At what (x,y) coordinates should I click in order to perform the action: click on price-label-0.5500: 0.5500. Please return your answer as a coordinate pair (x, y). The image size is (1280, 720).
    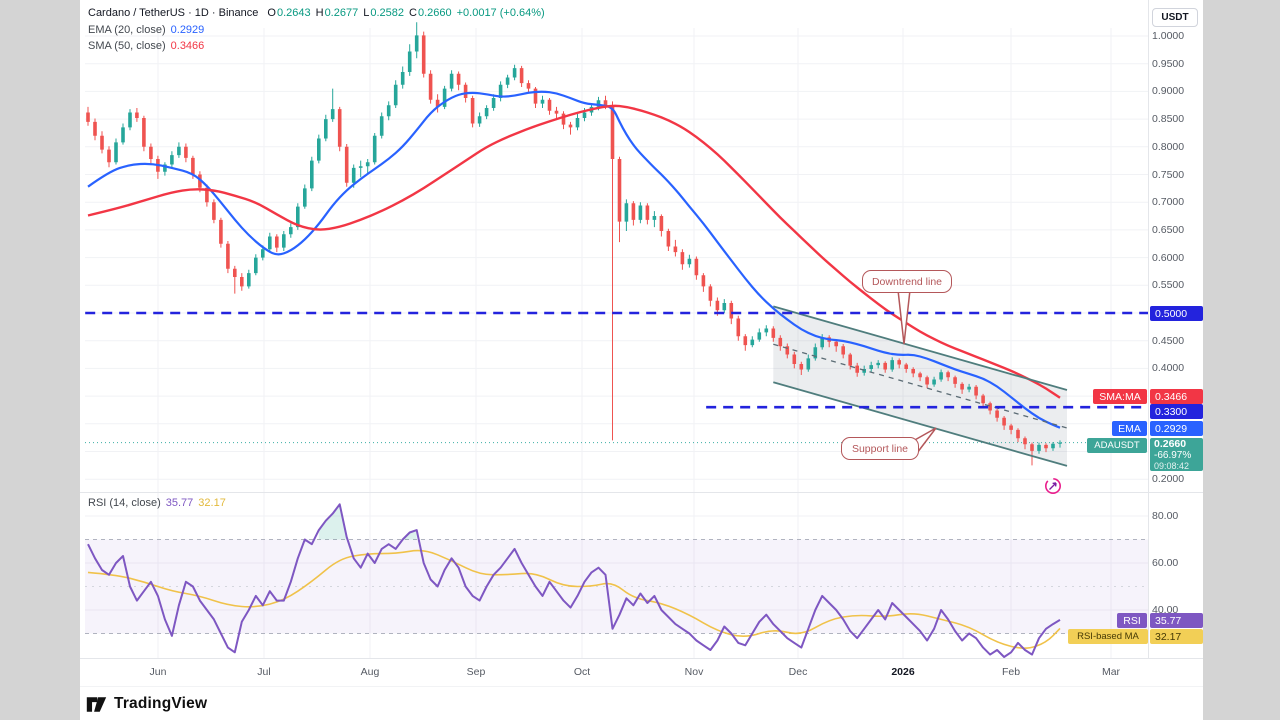
    Looking at the image, I should click on (1168, 285).